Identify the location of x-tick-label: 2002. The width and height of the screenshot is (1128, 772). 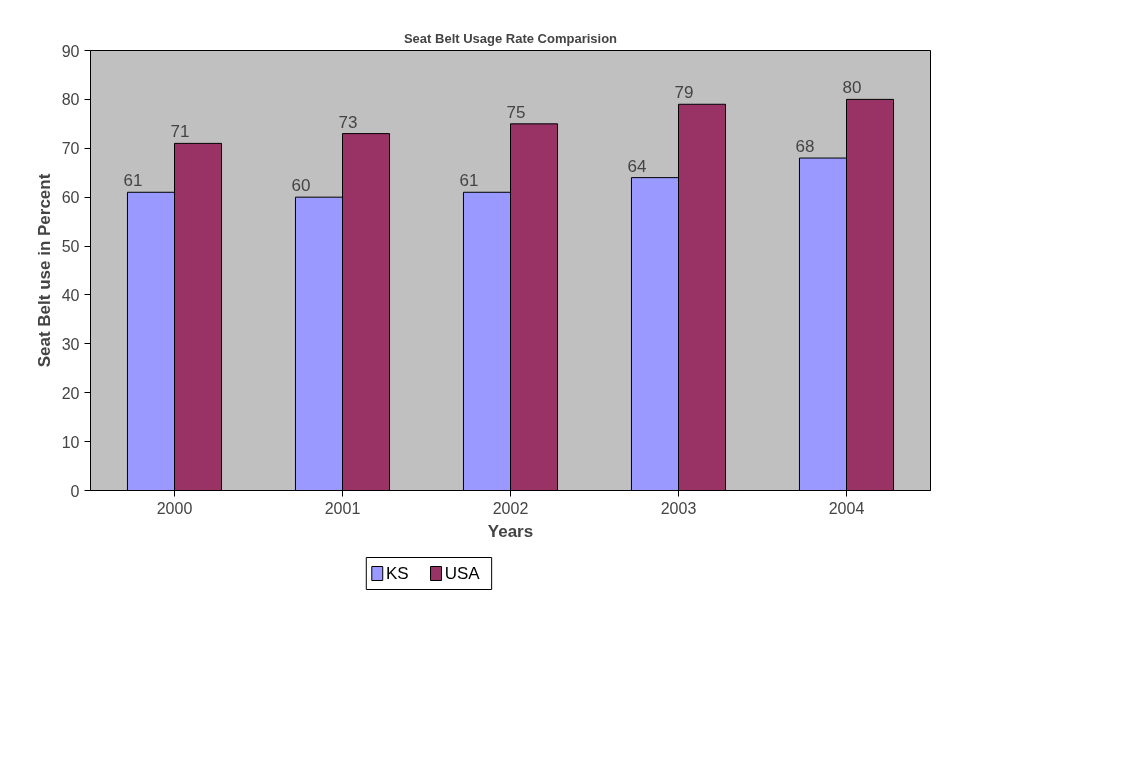
(510, 508).